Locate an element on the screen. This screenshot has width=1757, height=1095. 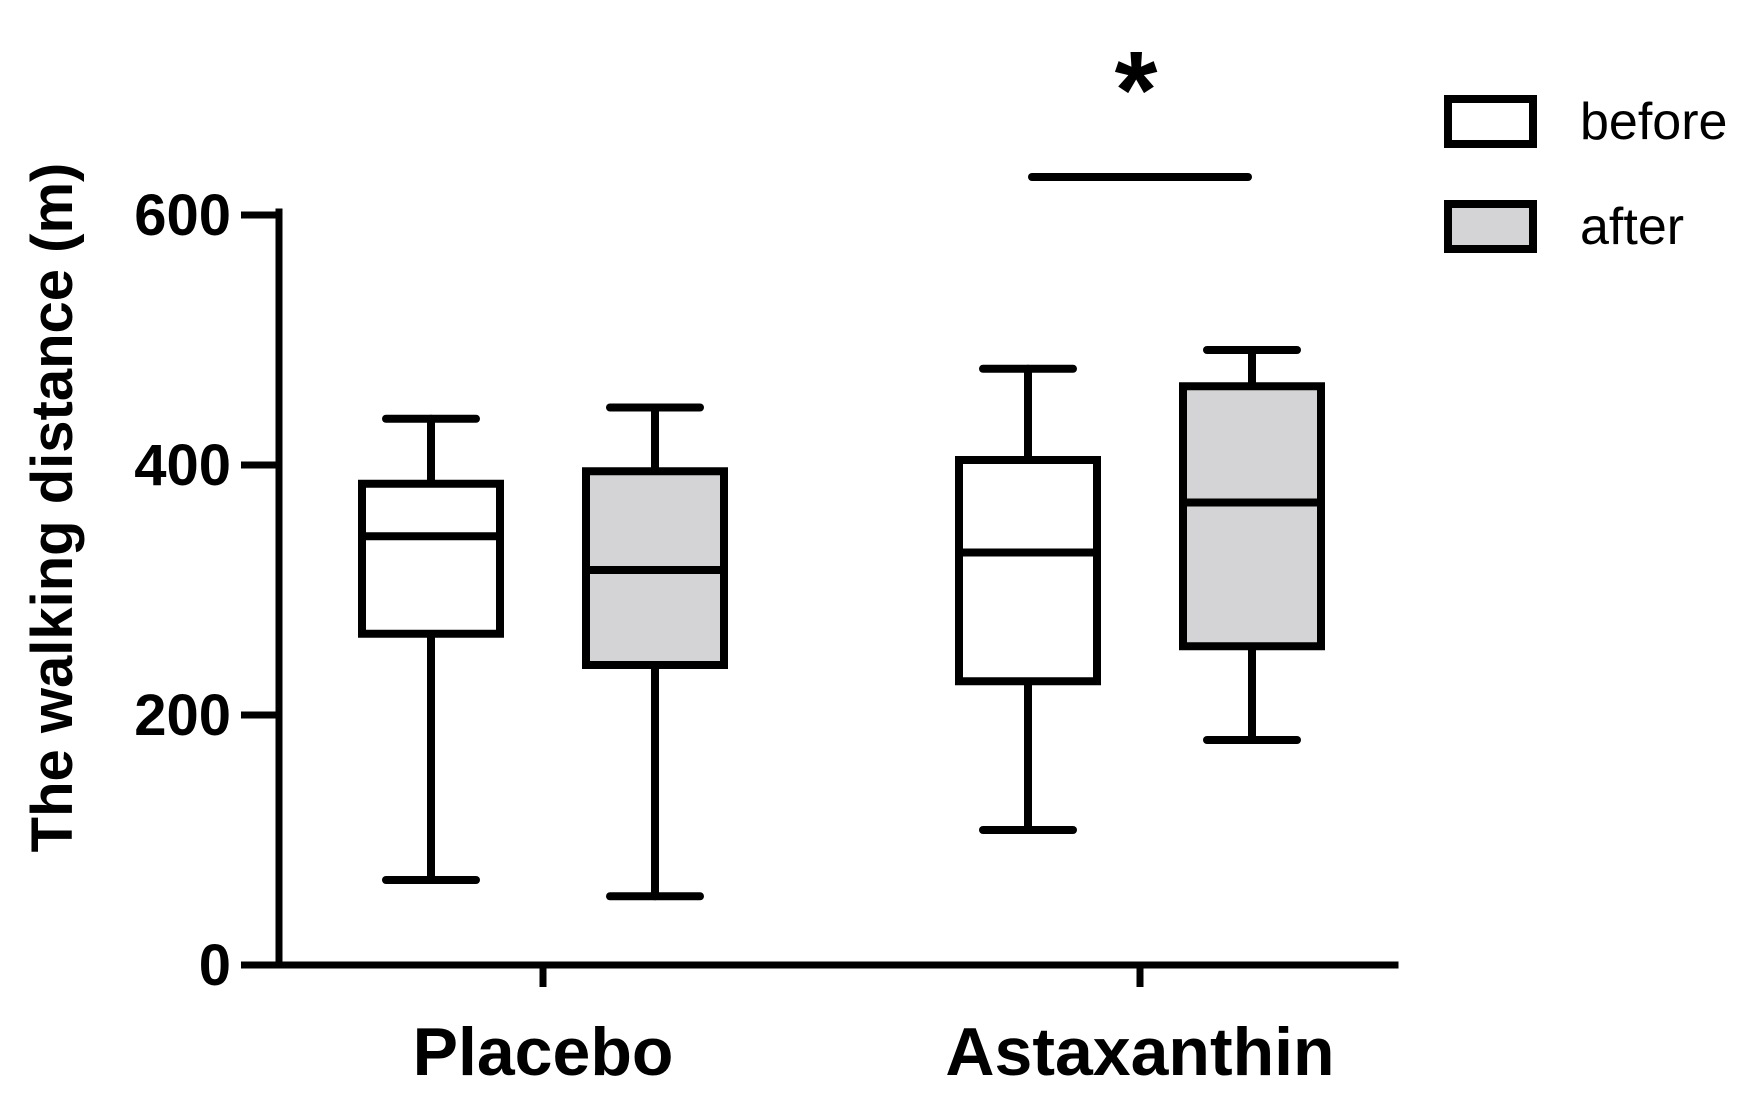
box-after is located at coordinates (1252, 516).